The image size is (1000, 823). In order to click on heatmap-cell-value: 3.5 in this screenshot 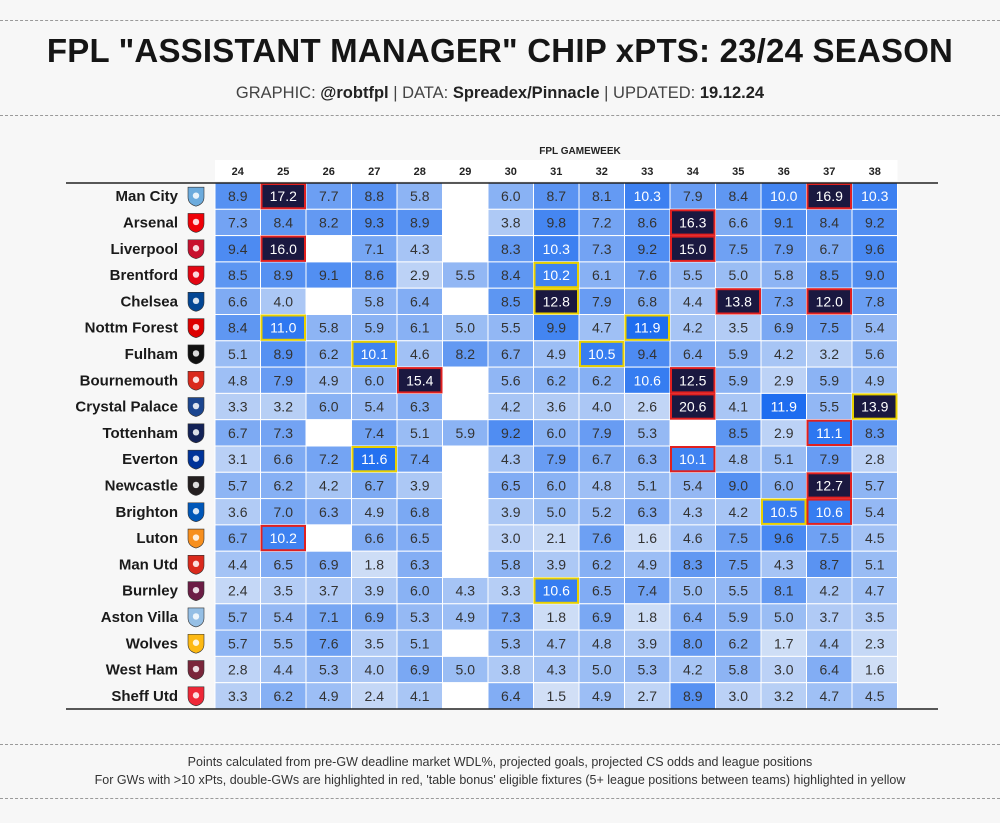, I will do `click(375, 643)`.